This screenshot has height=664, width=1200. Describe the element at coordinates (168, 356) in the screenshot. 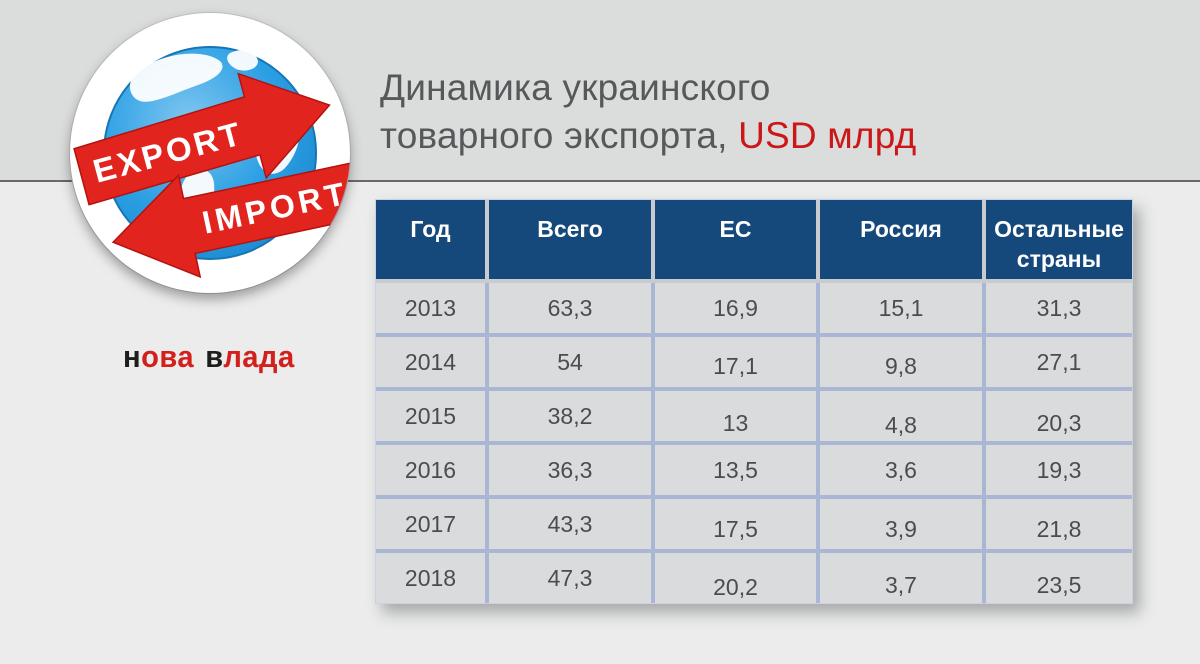

I see `brand-seg-2: ова` at that location.